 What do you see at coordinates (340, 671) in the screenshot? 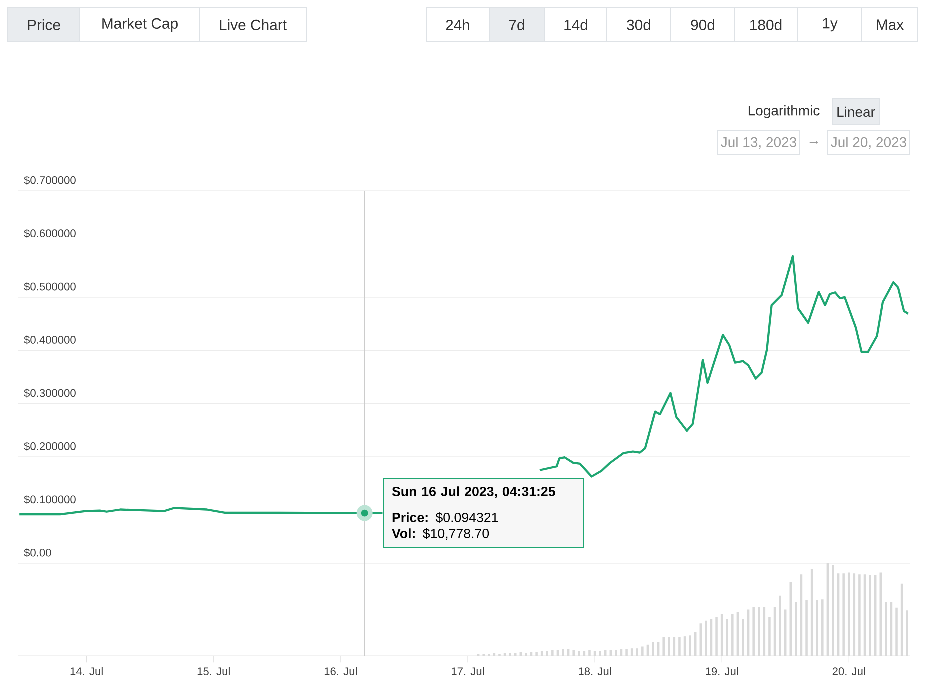
I see `x-tick-label: 16. Jul` at bounding box center [340, 671].